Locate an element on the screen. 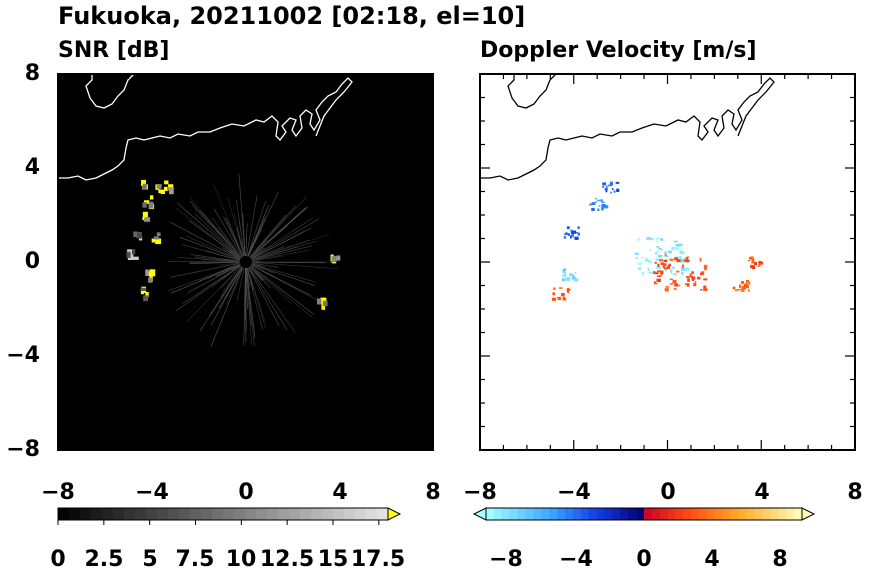 This screenshot has width=870, height=570. snr-ytick-minus4: −4 is located at coordinates (23, 355).